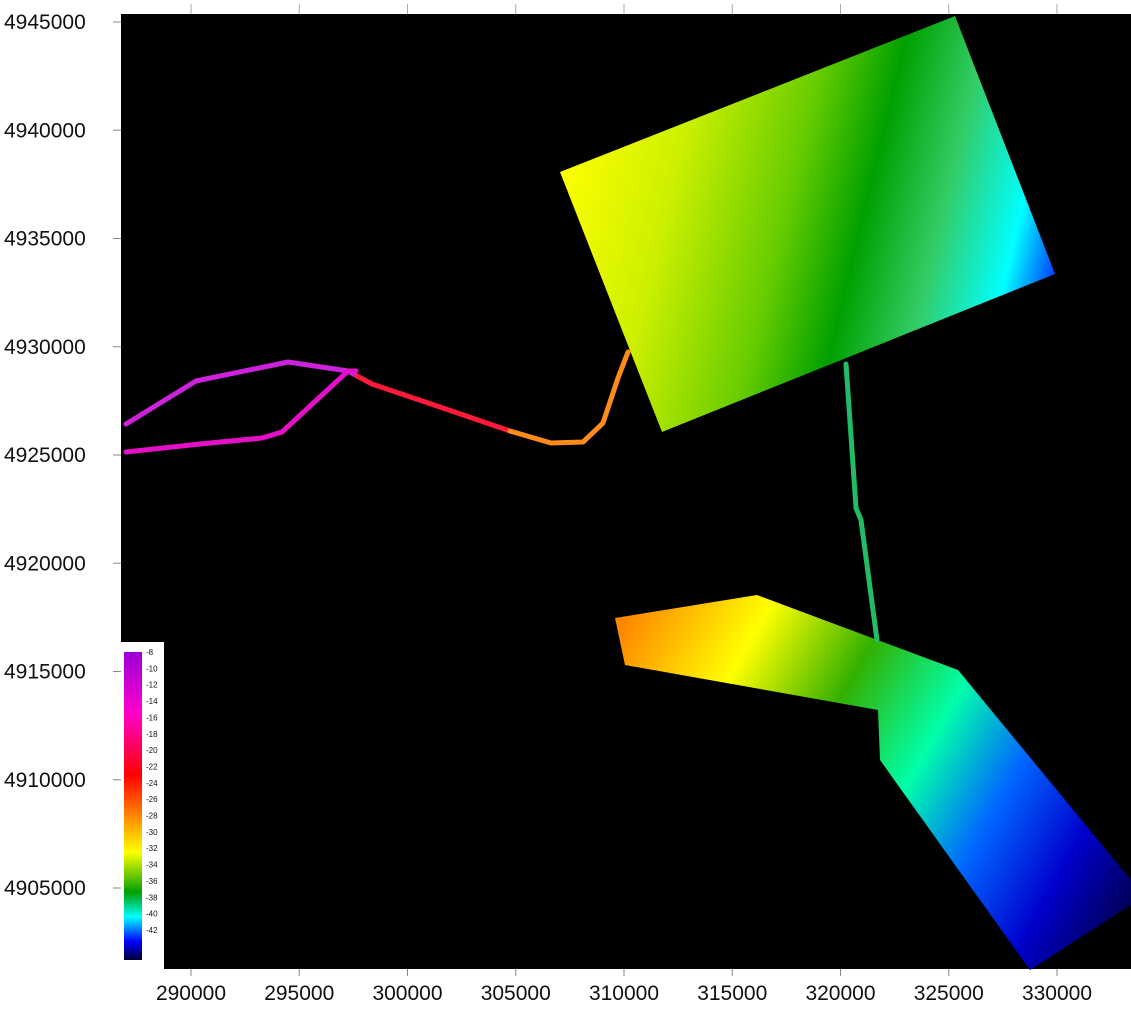 Image resolution: width=1131 pixels, height=1012 pixels. What do you see at coordinates (191, 993) in the screenshot?
I see `x-tick-label: 290000` at bounding box center [191, 993].